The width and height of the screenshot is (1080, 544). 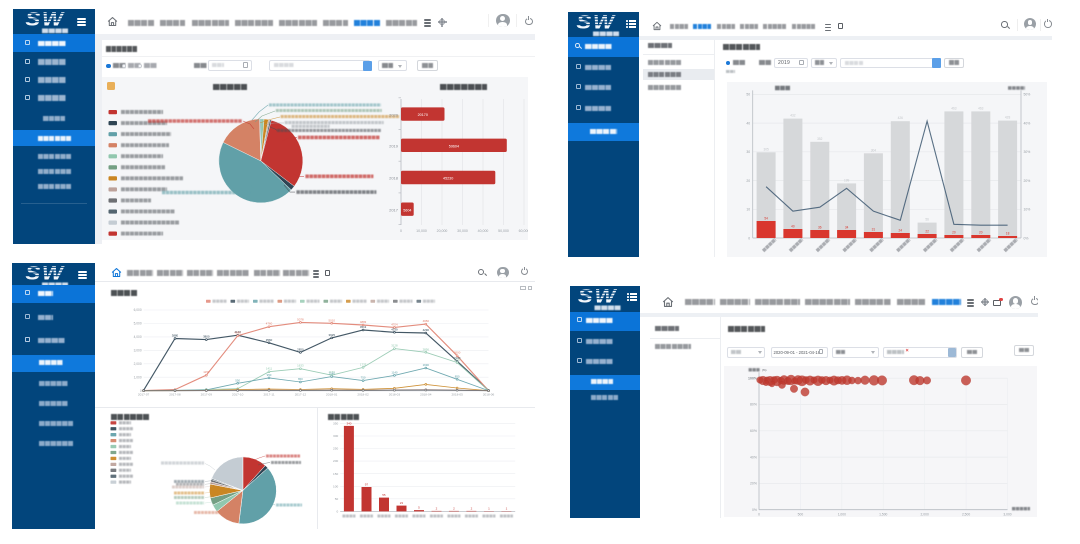 What do you see at coordinates (363, 322) in the screenshot?
I see `svg-text: 4883` at bounding box center [363, 322].